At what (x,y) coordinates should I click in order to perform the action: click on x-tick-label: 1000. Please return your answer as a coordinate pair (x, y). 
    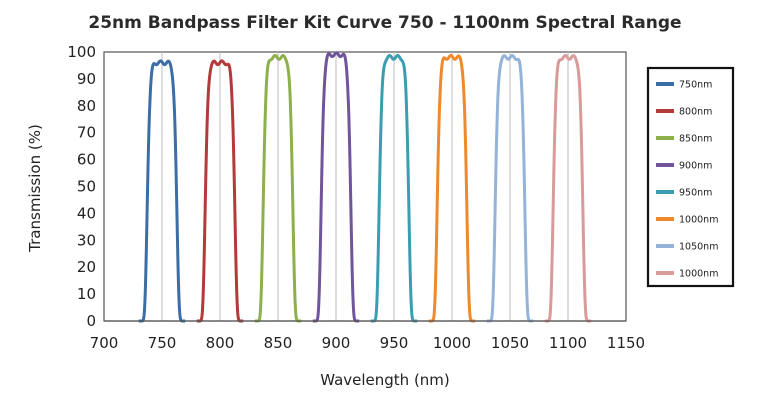
    Looking at the image, I should click on (452, 343).